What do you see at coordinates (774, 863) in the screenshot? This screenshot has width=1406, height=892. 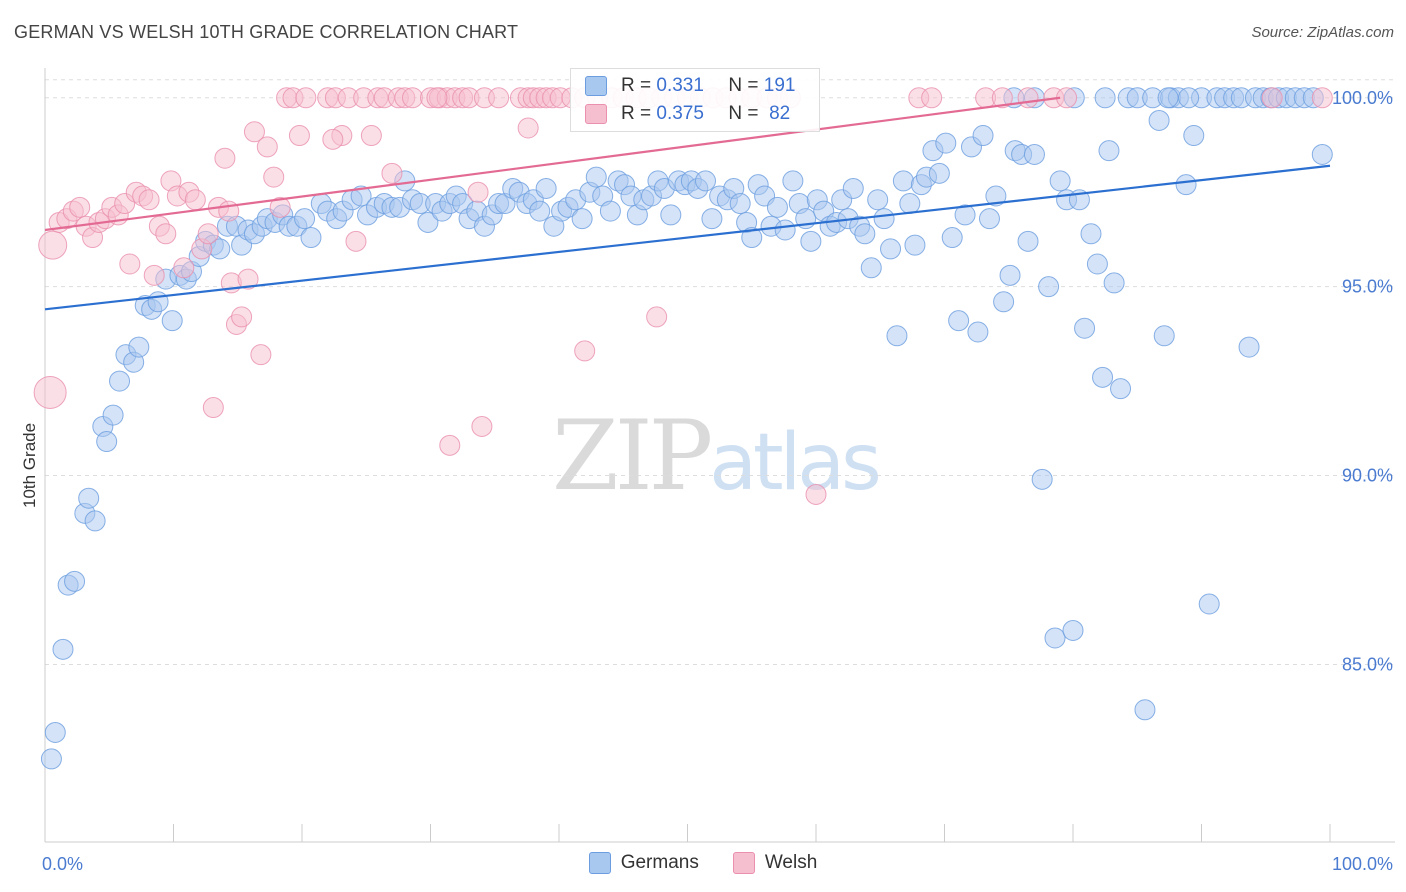 I see `legend-item-welsh: Welsh` at bounding box center [774, 863].